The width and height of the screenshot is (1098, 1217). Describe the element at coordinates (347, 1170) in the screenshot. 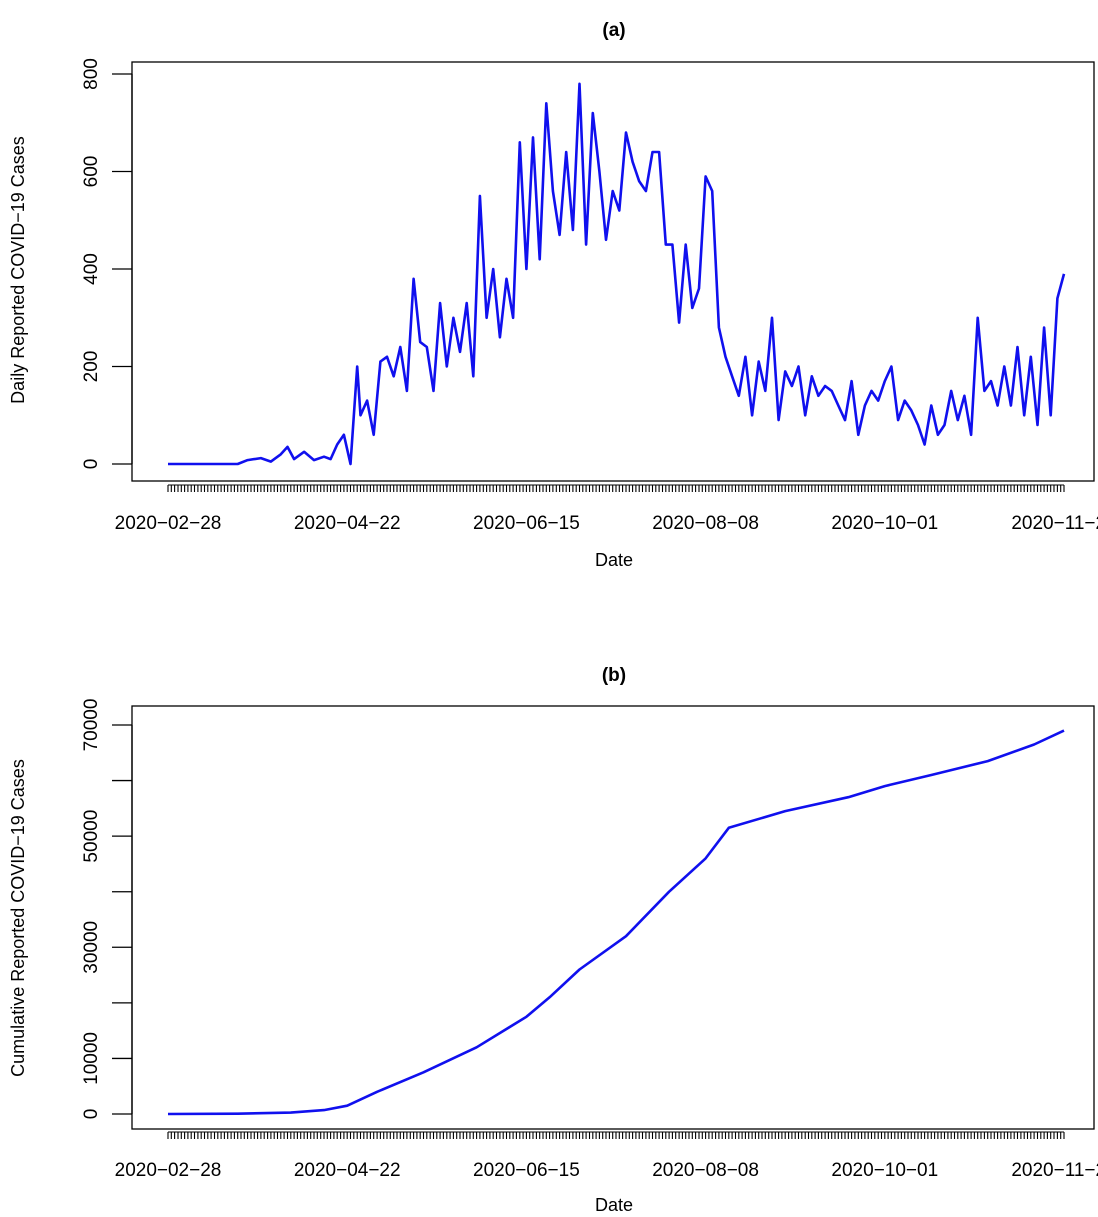

I see `x-tick-label-b-1: 2020−04−22` at that location.